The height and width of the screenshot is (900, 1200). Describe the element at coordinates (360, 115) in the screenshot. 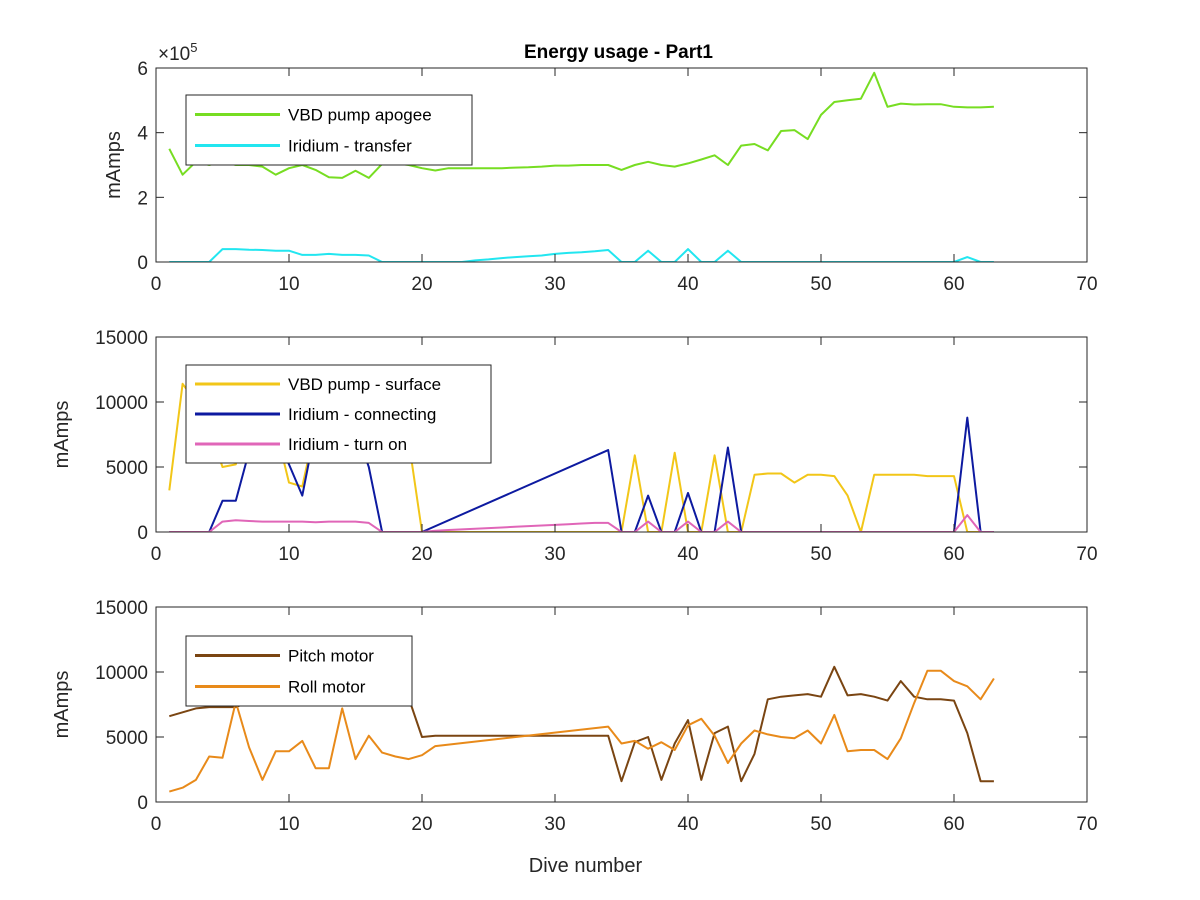

I see `legend-label: VBD pump apogee` at that location.